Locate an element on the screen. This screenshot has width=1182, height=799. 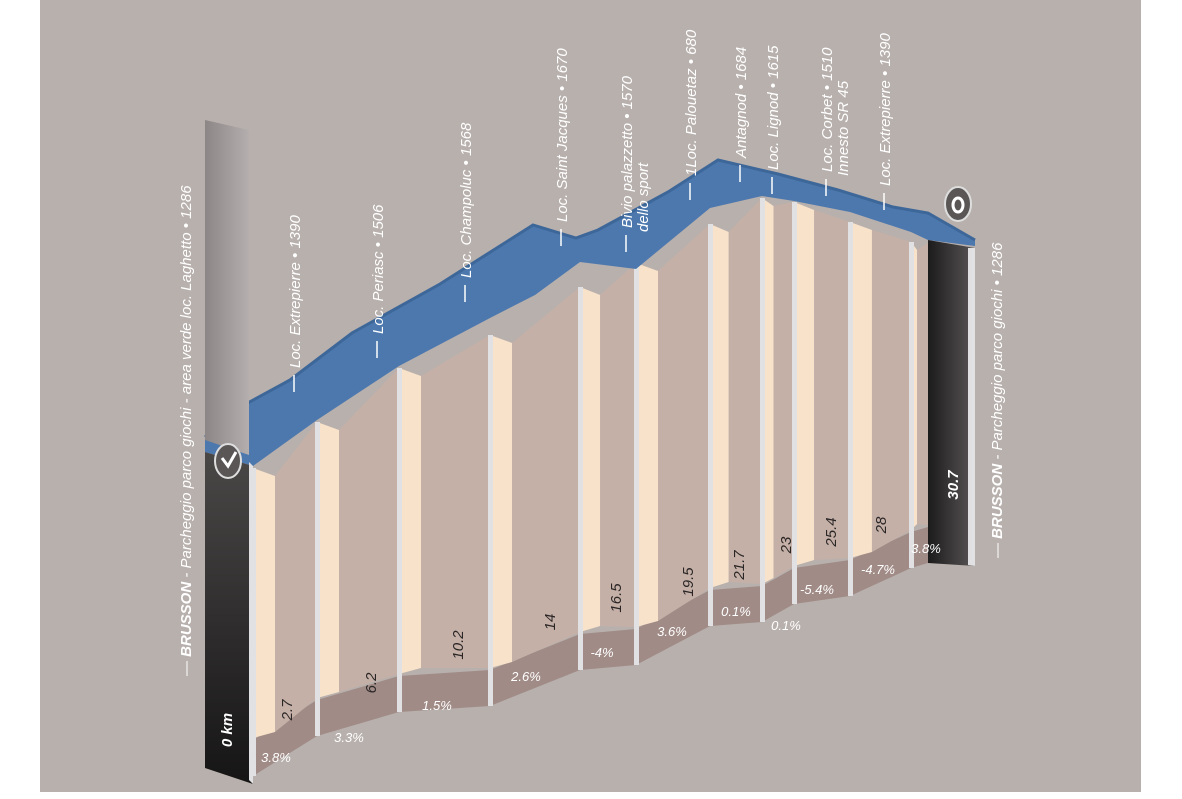
end-km-label: 30.7 is located at coordinates (953, 485).